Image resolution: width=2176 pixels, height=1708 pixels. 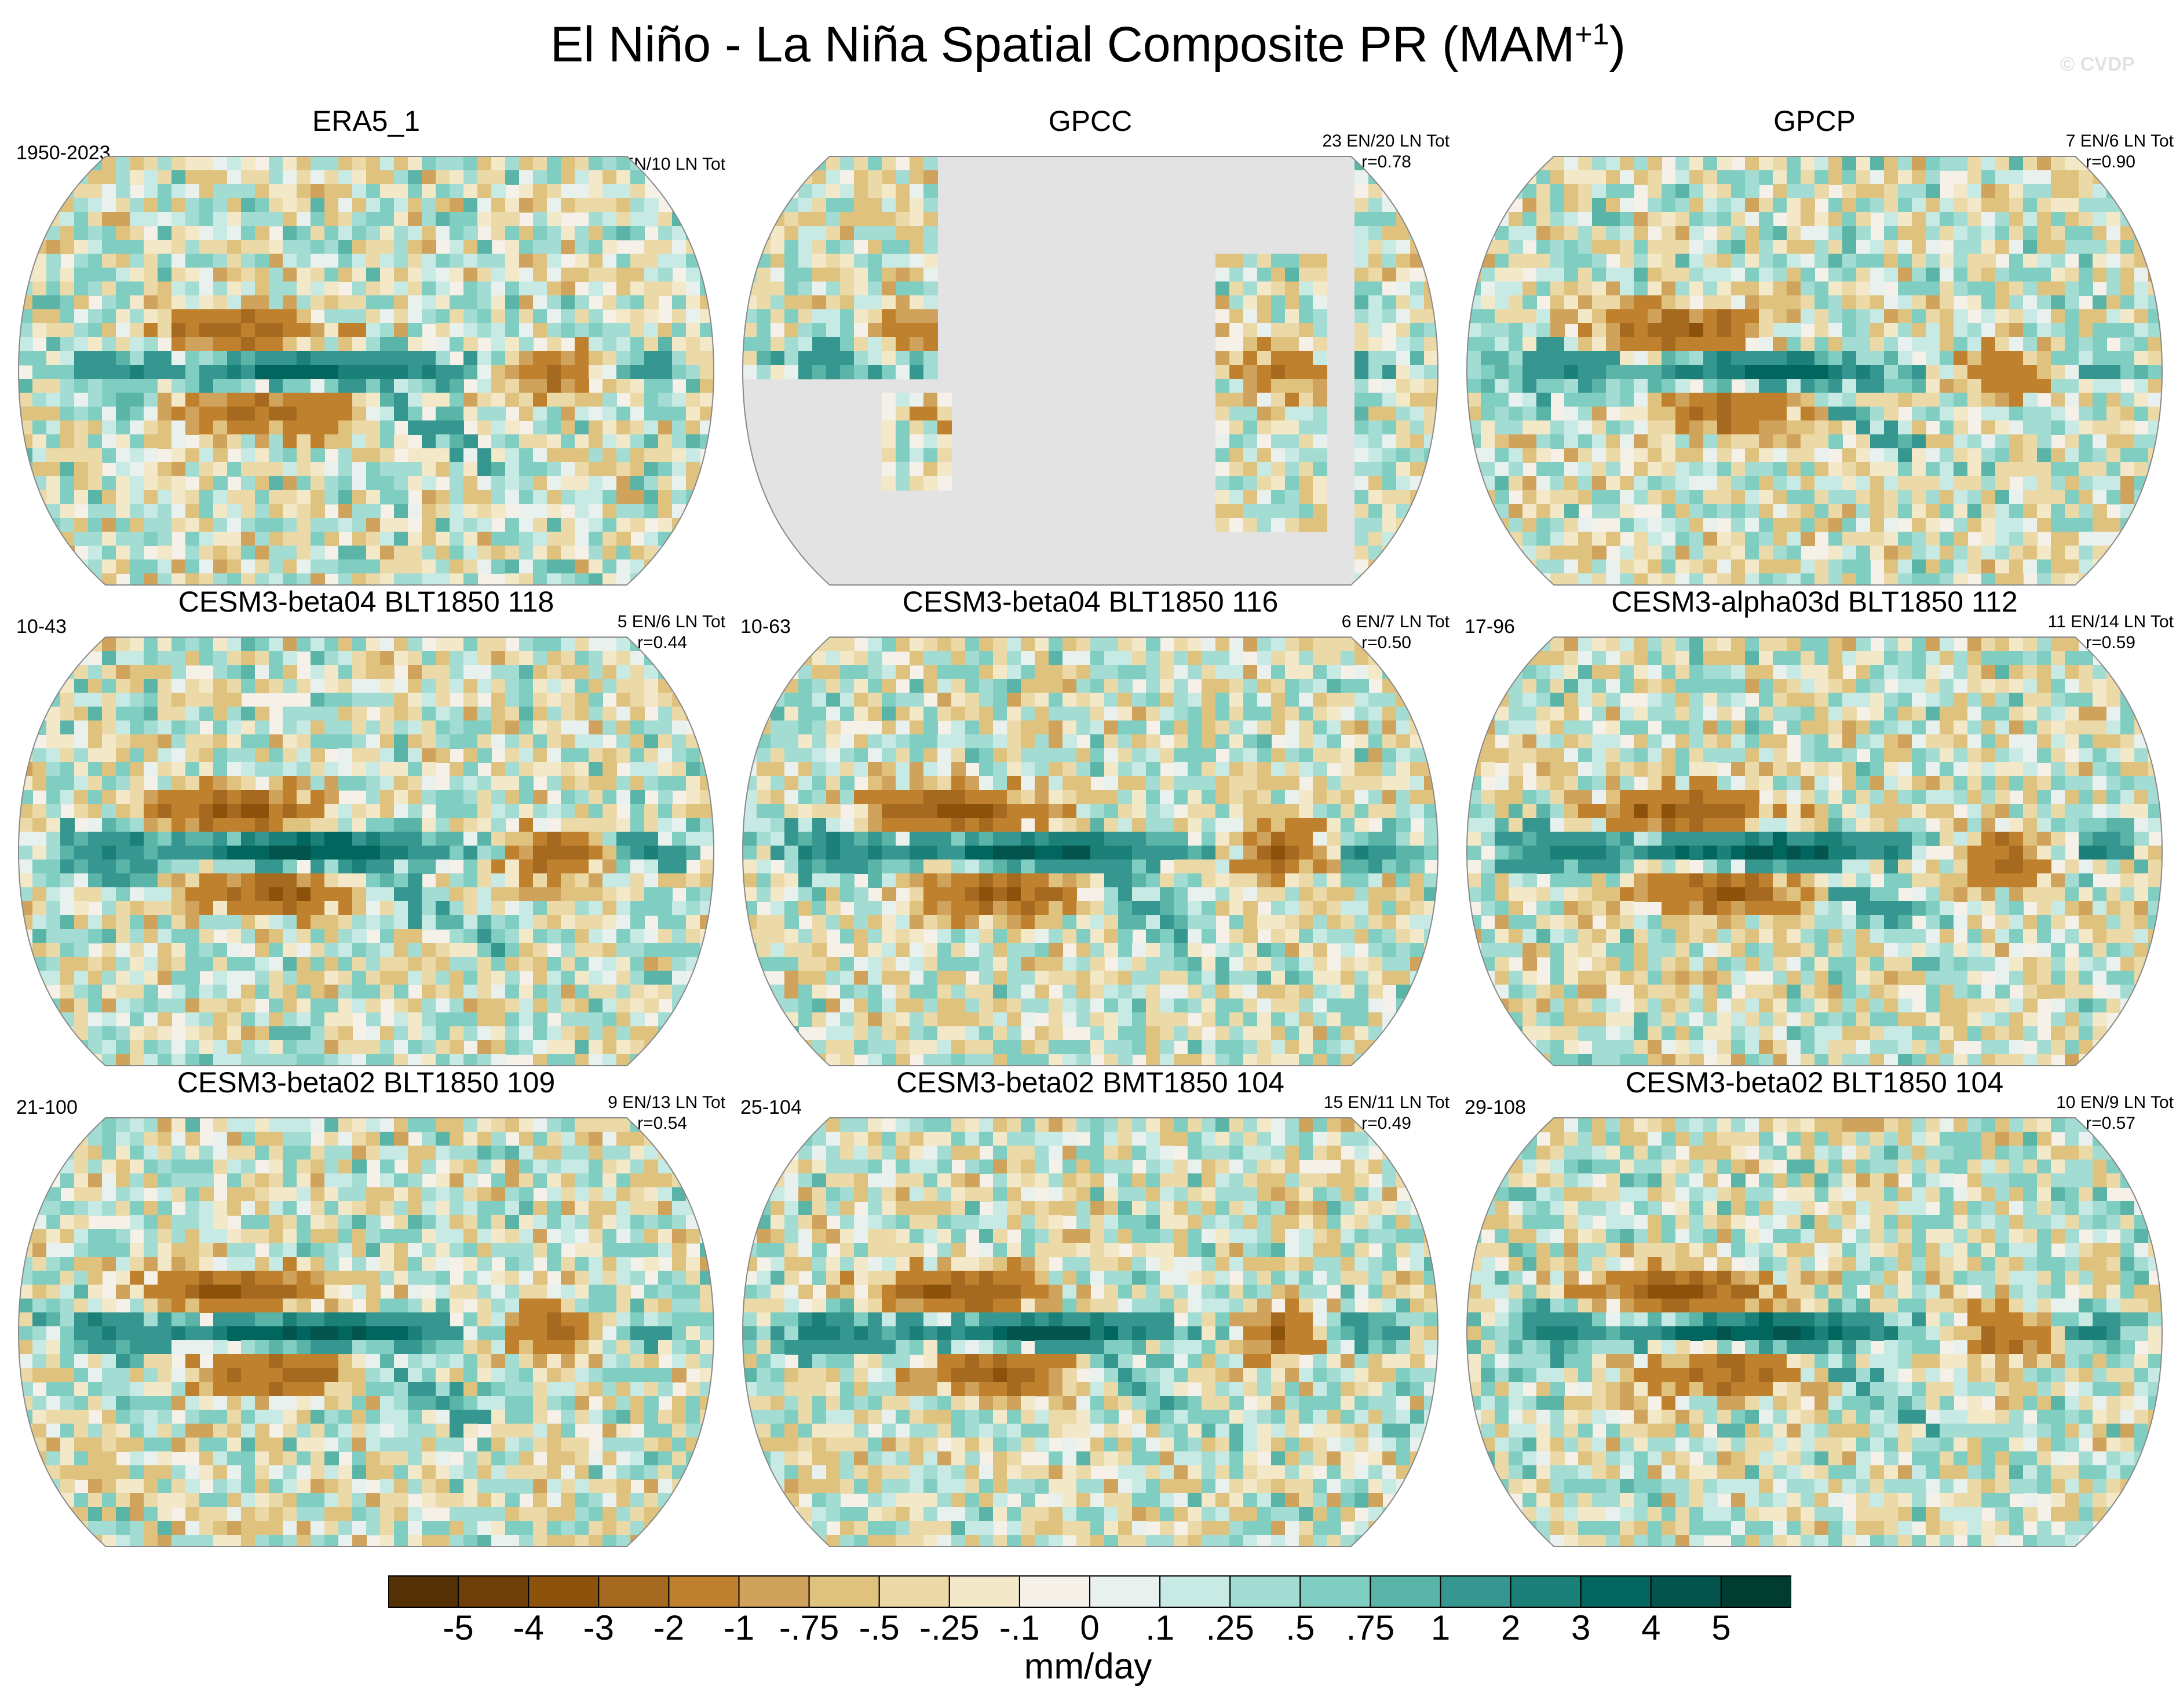 I want to click on cvdp-watermark: © CVDP, so click(x=2097, y=64).